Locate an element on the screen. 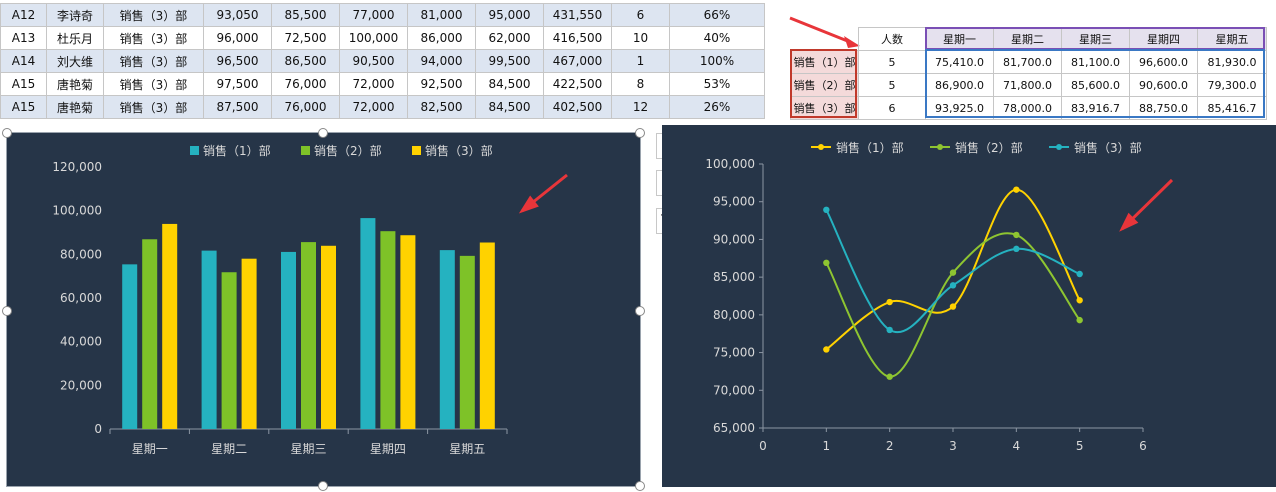 Image resolution: width=1276 pixels, height=492 pixels. summary-cell: 85,600.0 is located at coordinates (1095, 85).